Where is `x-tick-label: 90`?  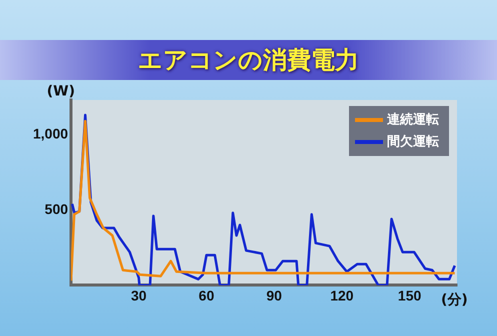
x-tick-label: 90 is located at coordinates (274, 295).